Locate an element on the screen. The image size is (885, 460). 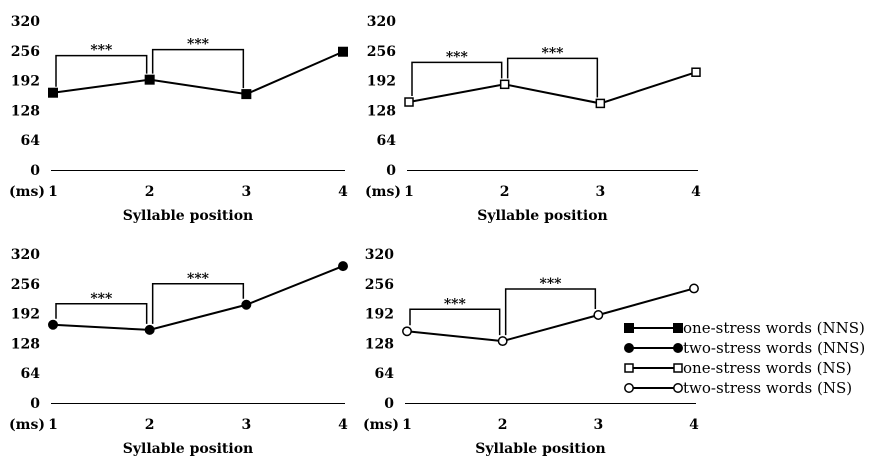
legend-entry: two-stress words (NNS) is located at coordinates (745, 348).